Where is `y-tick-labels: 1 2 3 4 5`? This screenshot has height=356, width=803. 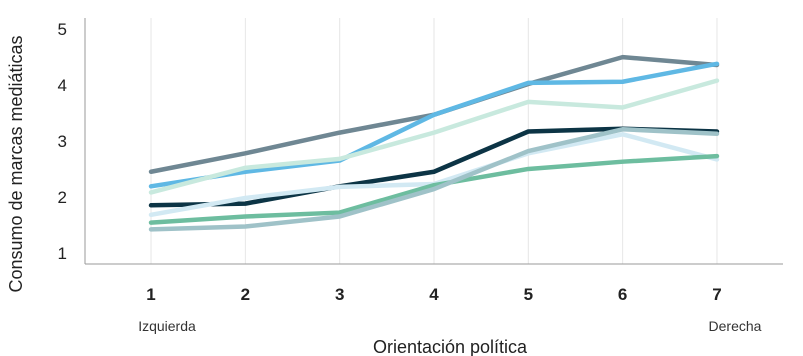 y-tick-labels: 1 2 3 4 5 is located at coordinates (62, 141).